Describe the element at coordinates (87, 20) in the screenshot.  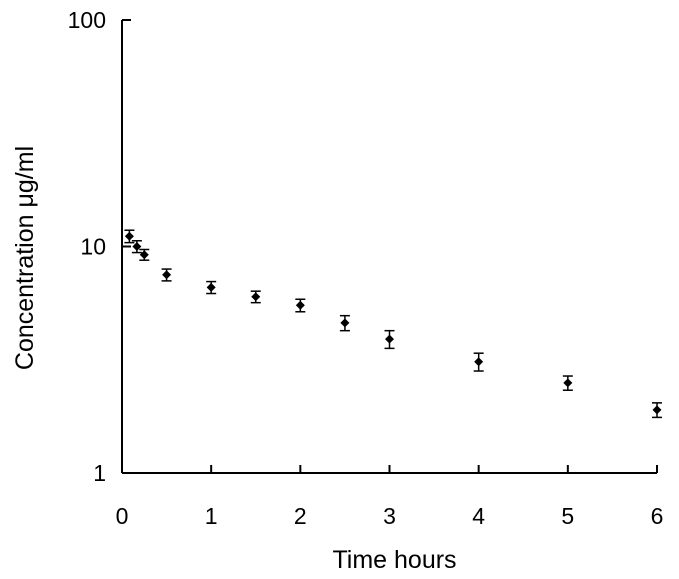
I see `y-tick-label: 100` at that location.